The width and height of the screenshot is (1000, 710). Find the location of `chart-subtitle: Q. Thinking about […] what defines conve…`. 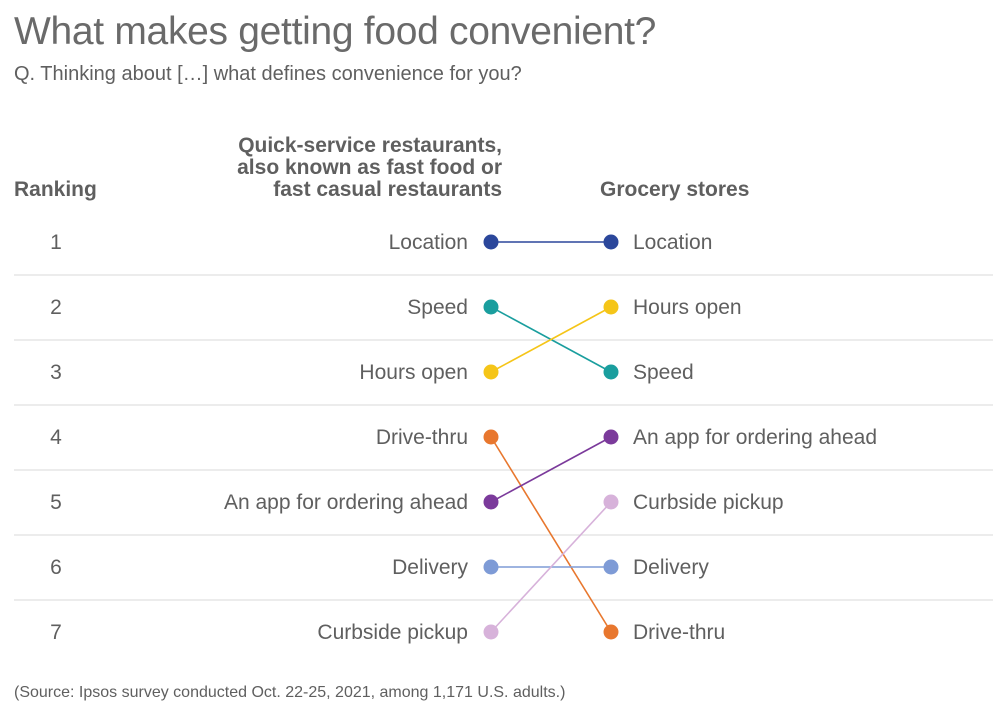

chart-subtitle: Q. Thinking about […] what defines conve… is located at coordinates (268, 74).